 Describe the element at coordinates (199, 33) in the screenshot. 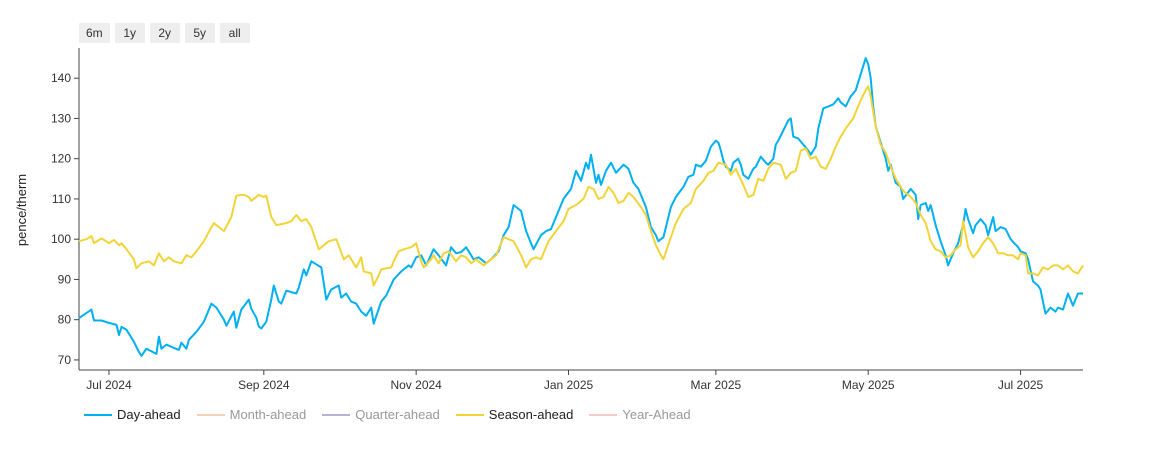

I see `range-button-5y: 5y` at that location.